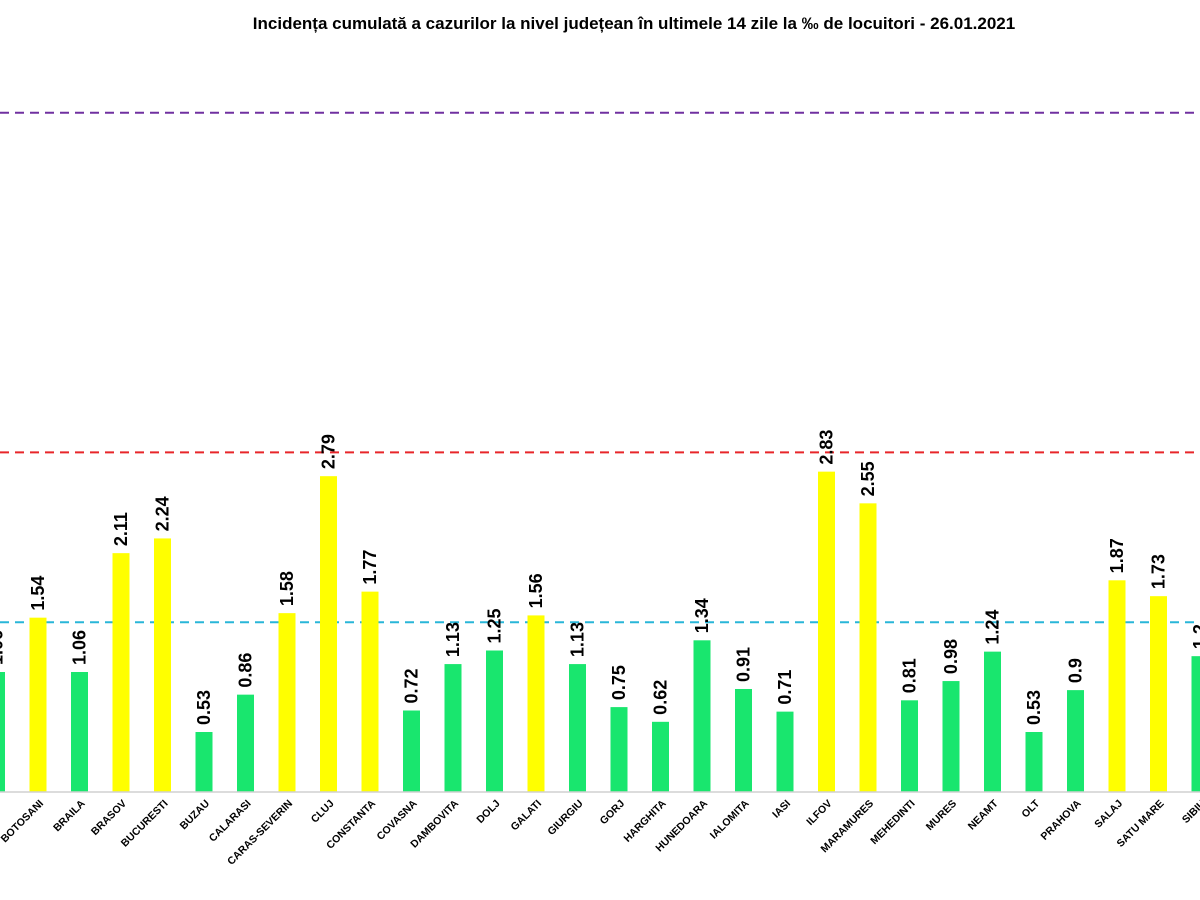 Image resolution: width=1200 pixels, height=900 pixels. Describe the element at coordinates (1195, 724) in the screenshot. I see `bar-sibiu` at that location.